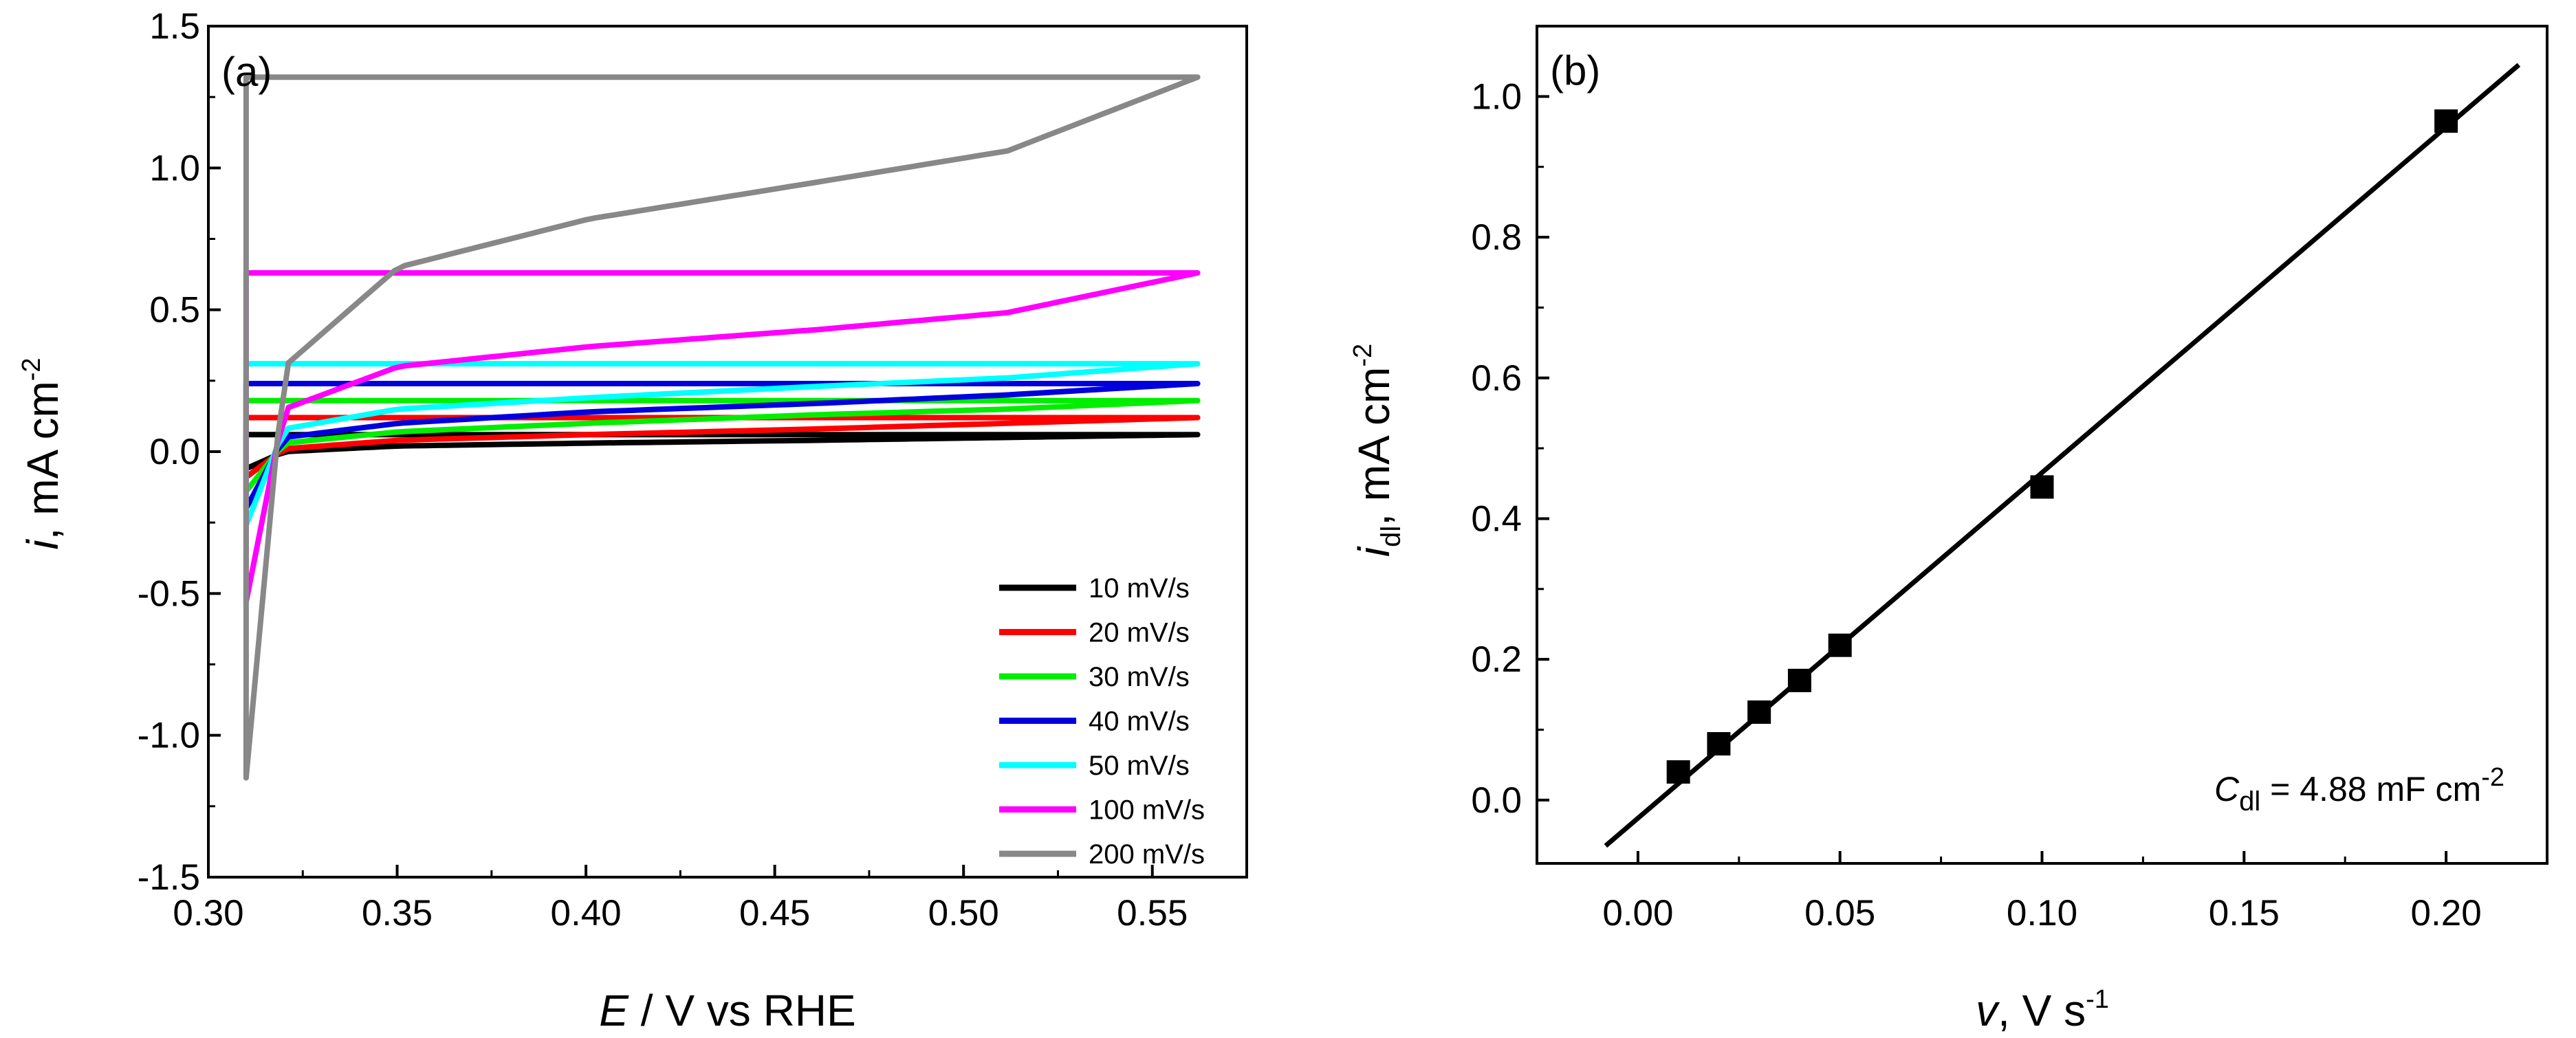  What do you see at coordinates (1391, 536) in the screenshot?
I see `cdl-y-axis-subscript: dl` at bounding box center [1391, 536].